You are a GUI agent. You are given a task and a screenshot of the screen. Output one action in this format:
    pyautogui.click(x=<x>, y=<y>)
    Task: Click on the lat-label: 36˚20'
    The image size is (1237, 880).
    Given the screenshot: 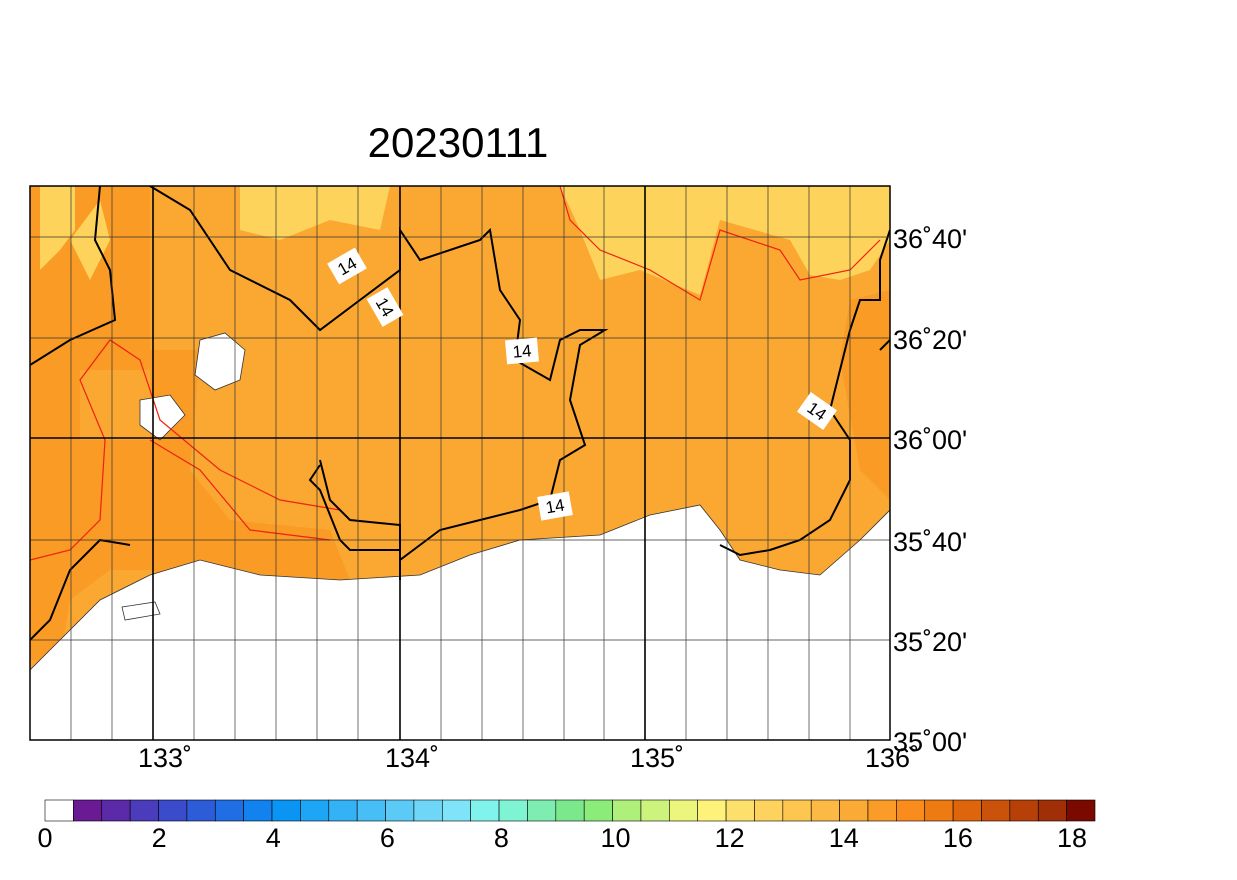 What is the action you would take?
    pyautogui.click(x=930, y=340)
    